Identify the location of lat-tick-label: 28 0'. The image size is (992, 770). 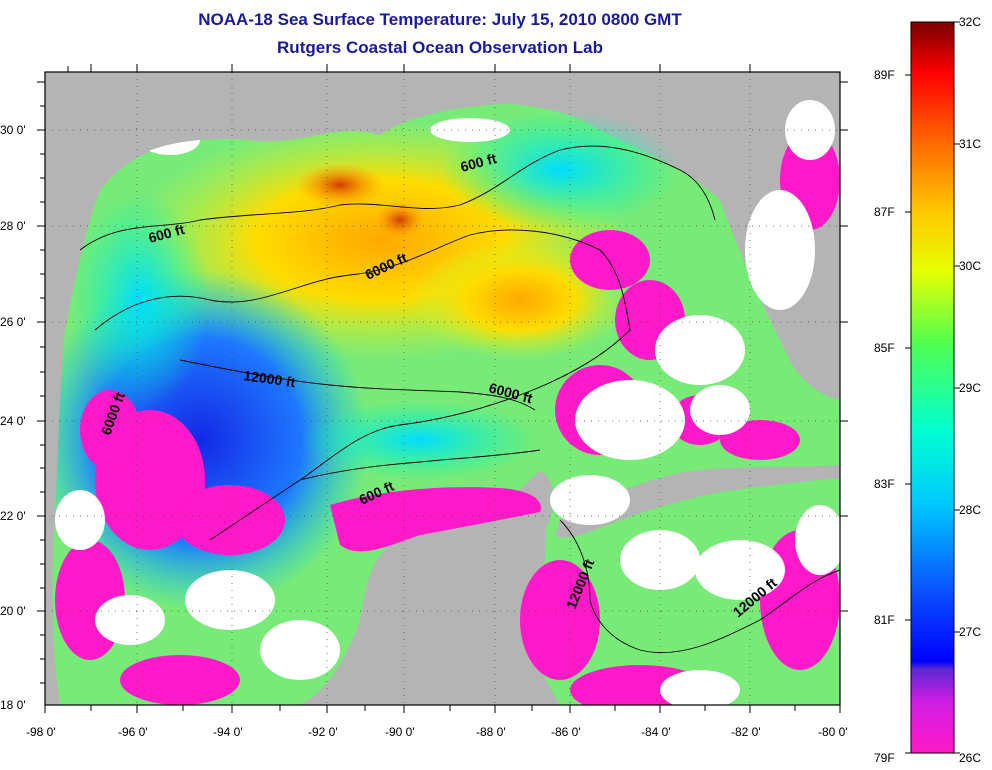
(13, 226).